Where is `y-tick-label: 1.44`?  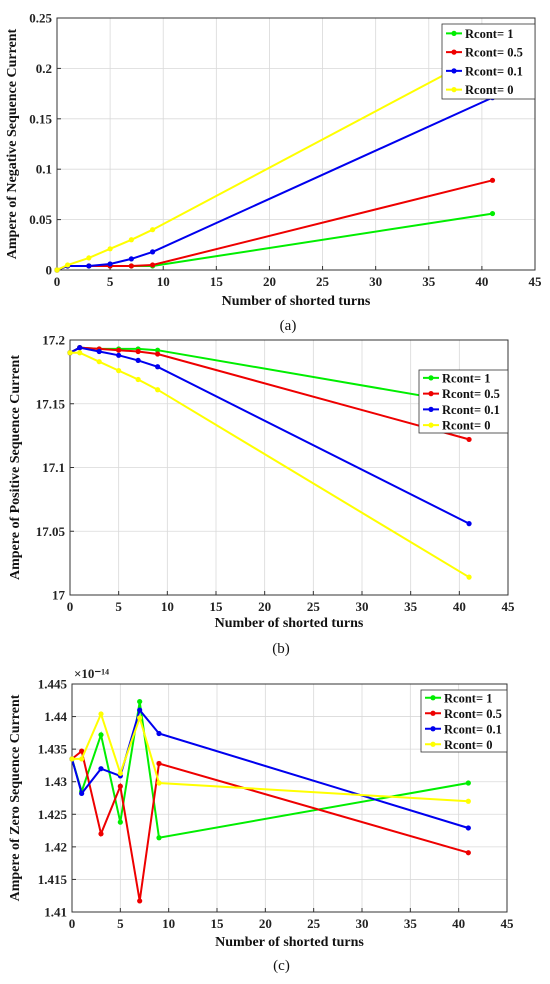
y-tick-label: 1.44 is located at coordinates (55, 716).